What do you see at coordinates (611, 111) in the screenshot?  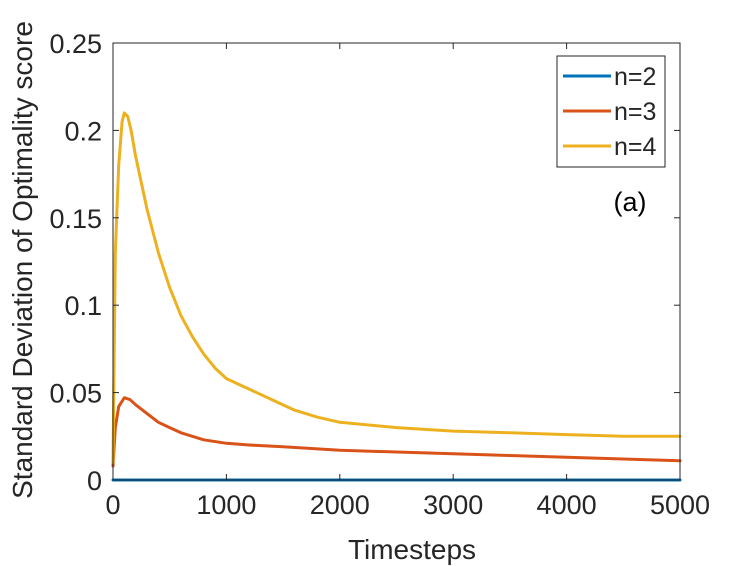 I see `legend: n=2 n=3 n=4` at bounding box center [611, 111].